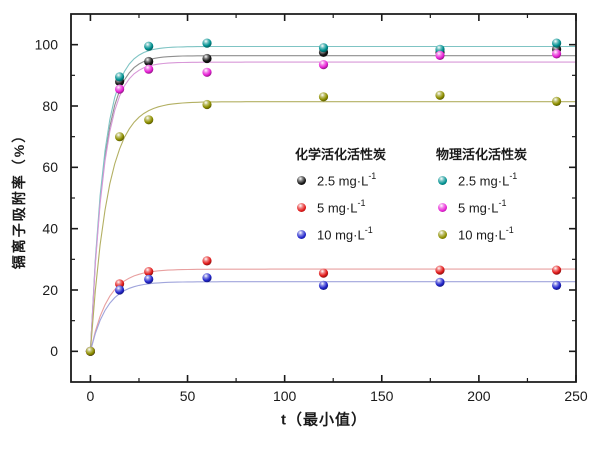  Describe the element at coordinates (324, 420) in the screenshot. I see `x-axis-label: t（最小值）` at that location.